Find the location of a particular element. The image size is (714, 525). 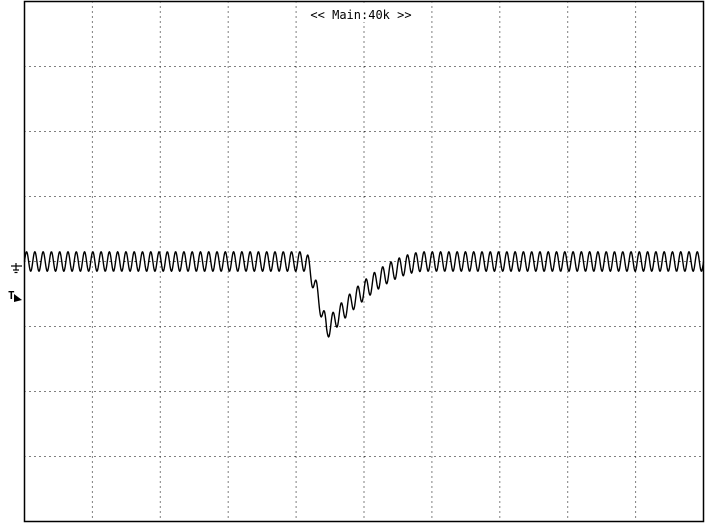

timebase-label: << Main:40k >> is located at coordinates (360, 15).